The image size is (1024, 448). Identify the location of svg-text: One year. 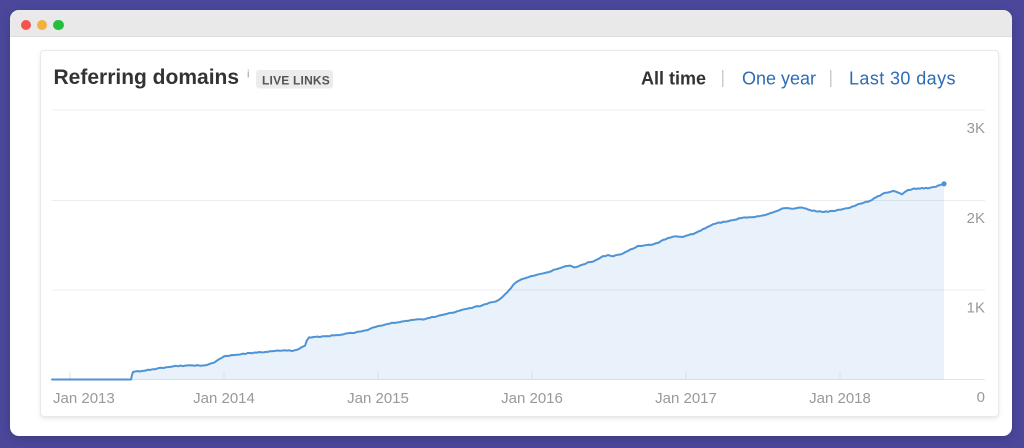
(779, 79).